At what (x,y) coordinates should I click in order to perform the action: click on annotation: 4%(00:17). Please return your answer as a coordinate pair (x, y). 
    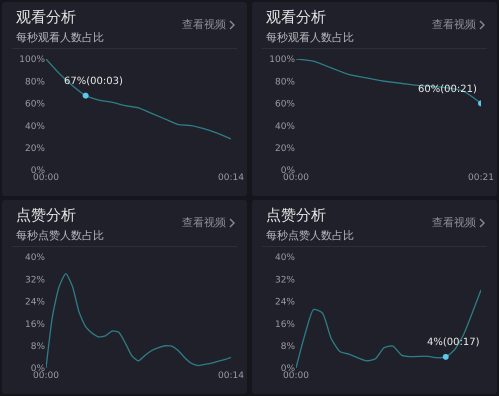
    Looking at the image, I should click on (453, 342).